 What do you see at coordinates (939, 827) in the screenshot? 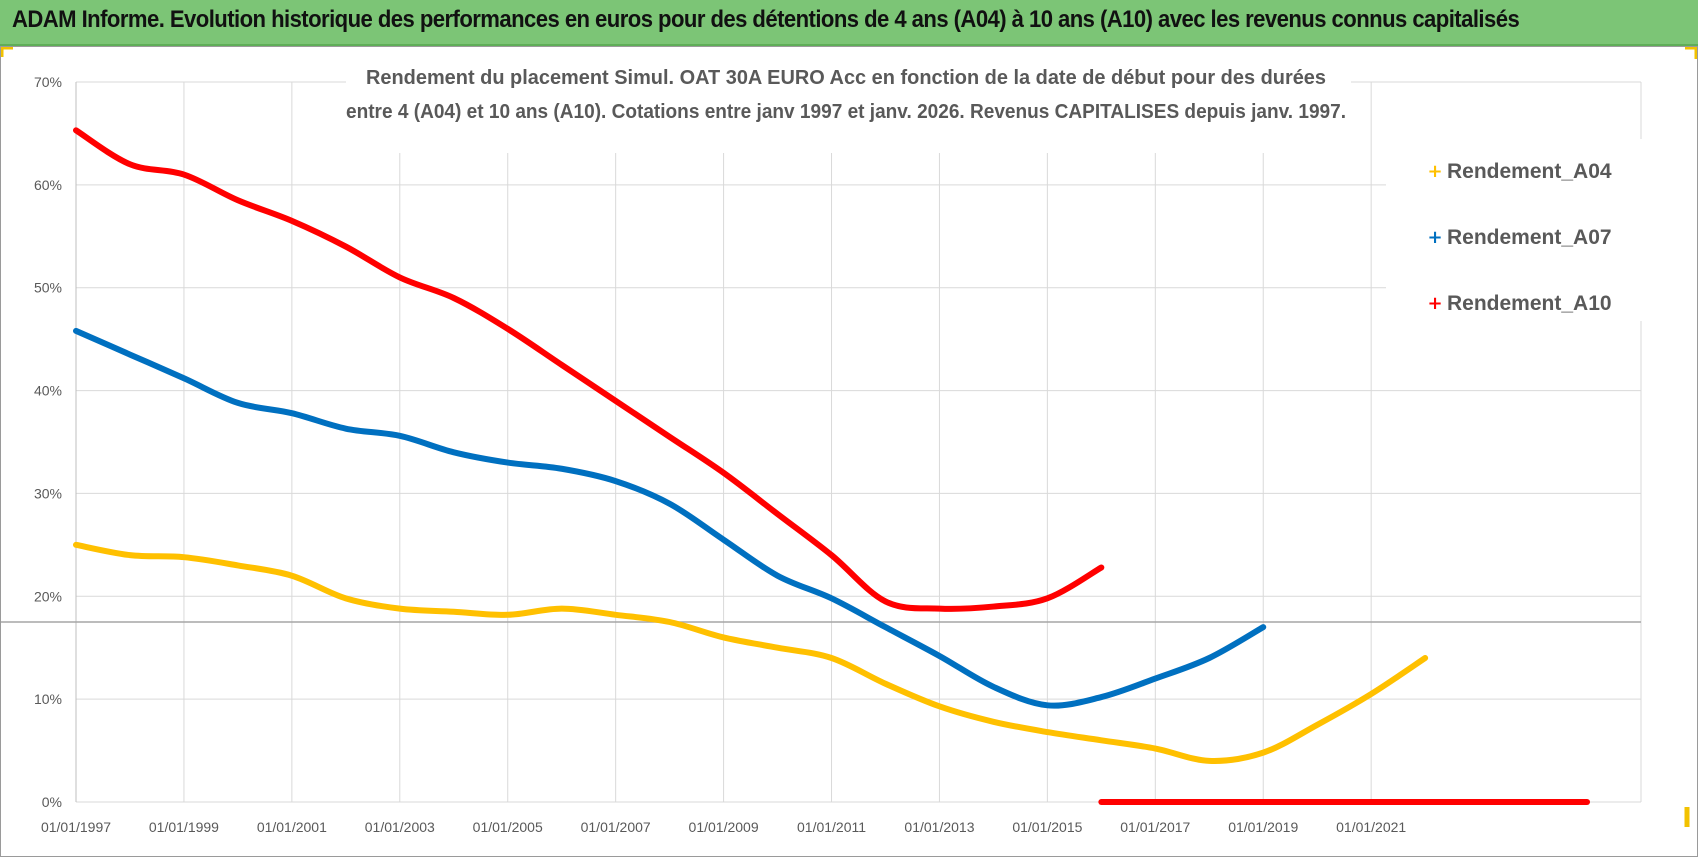
I see `x-tick-label: 01/01/2013` at bounding box center [939, 827].